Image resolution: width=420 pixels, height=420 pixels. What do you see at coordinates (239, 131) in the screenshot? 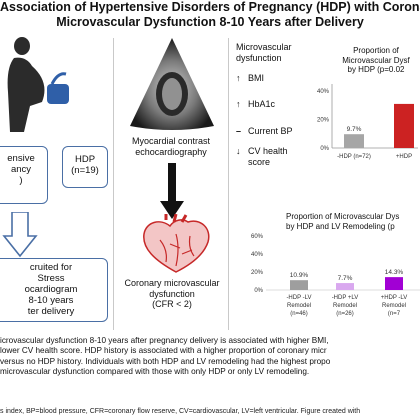
I see `dash-icon: –` at bounding box center [239, 131].